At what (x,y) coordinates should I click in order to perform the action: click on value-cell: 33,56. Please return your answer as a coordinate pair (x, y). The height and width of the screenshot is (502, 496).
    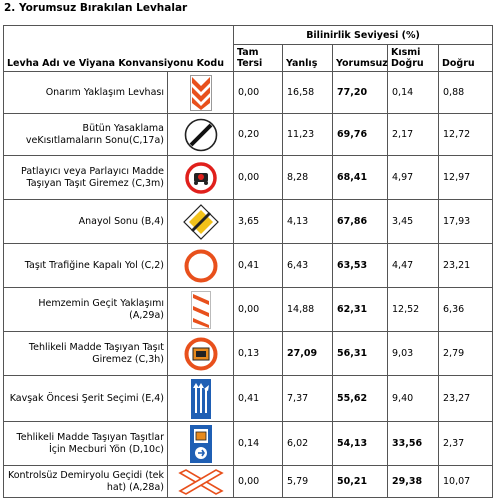
    Looking at the image, I should click on (413, 443).